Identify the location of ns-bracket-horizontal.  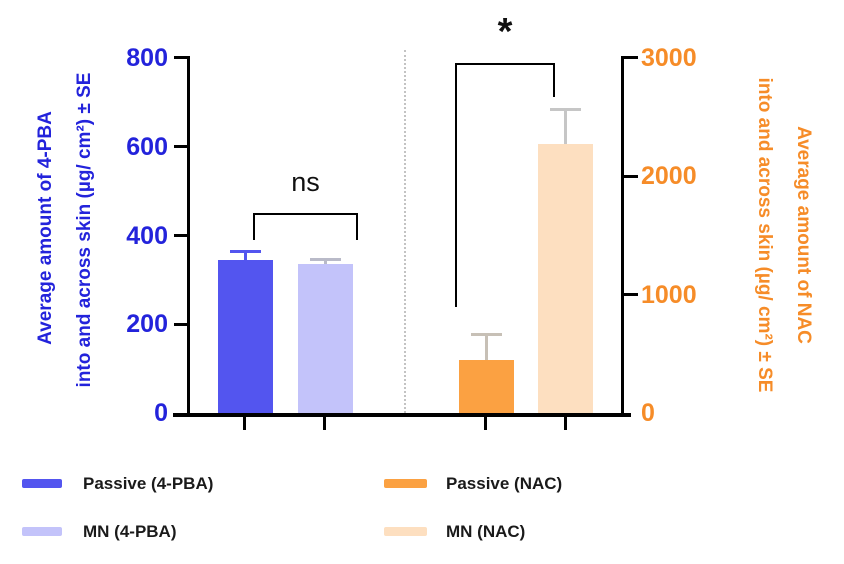
(305, 214).